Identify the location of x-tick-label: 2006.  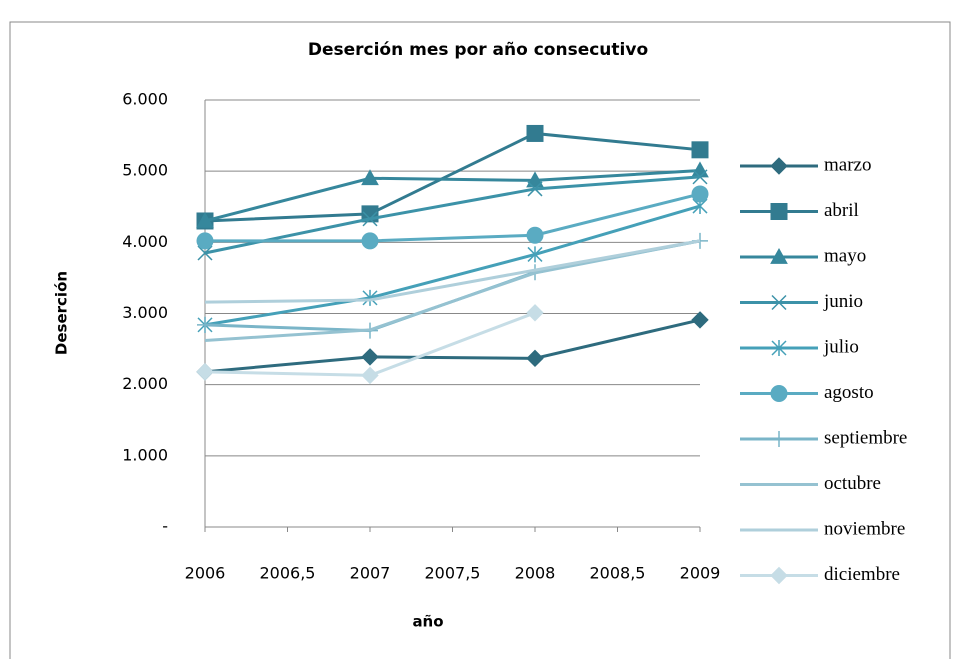
(205, 573).